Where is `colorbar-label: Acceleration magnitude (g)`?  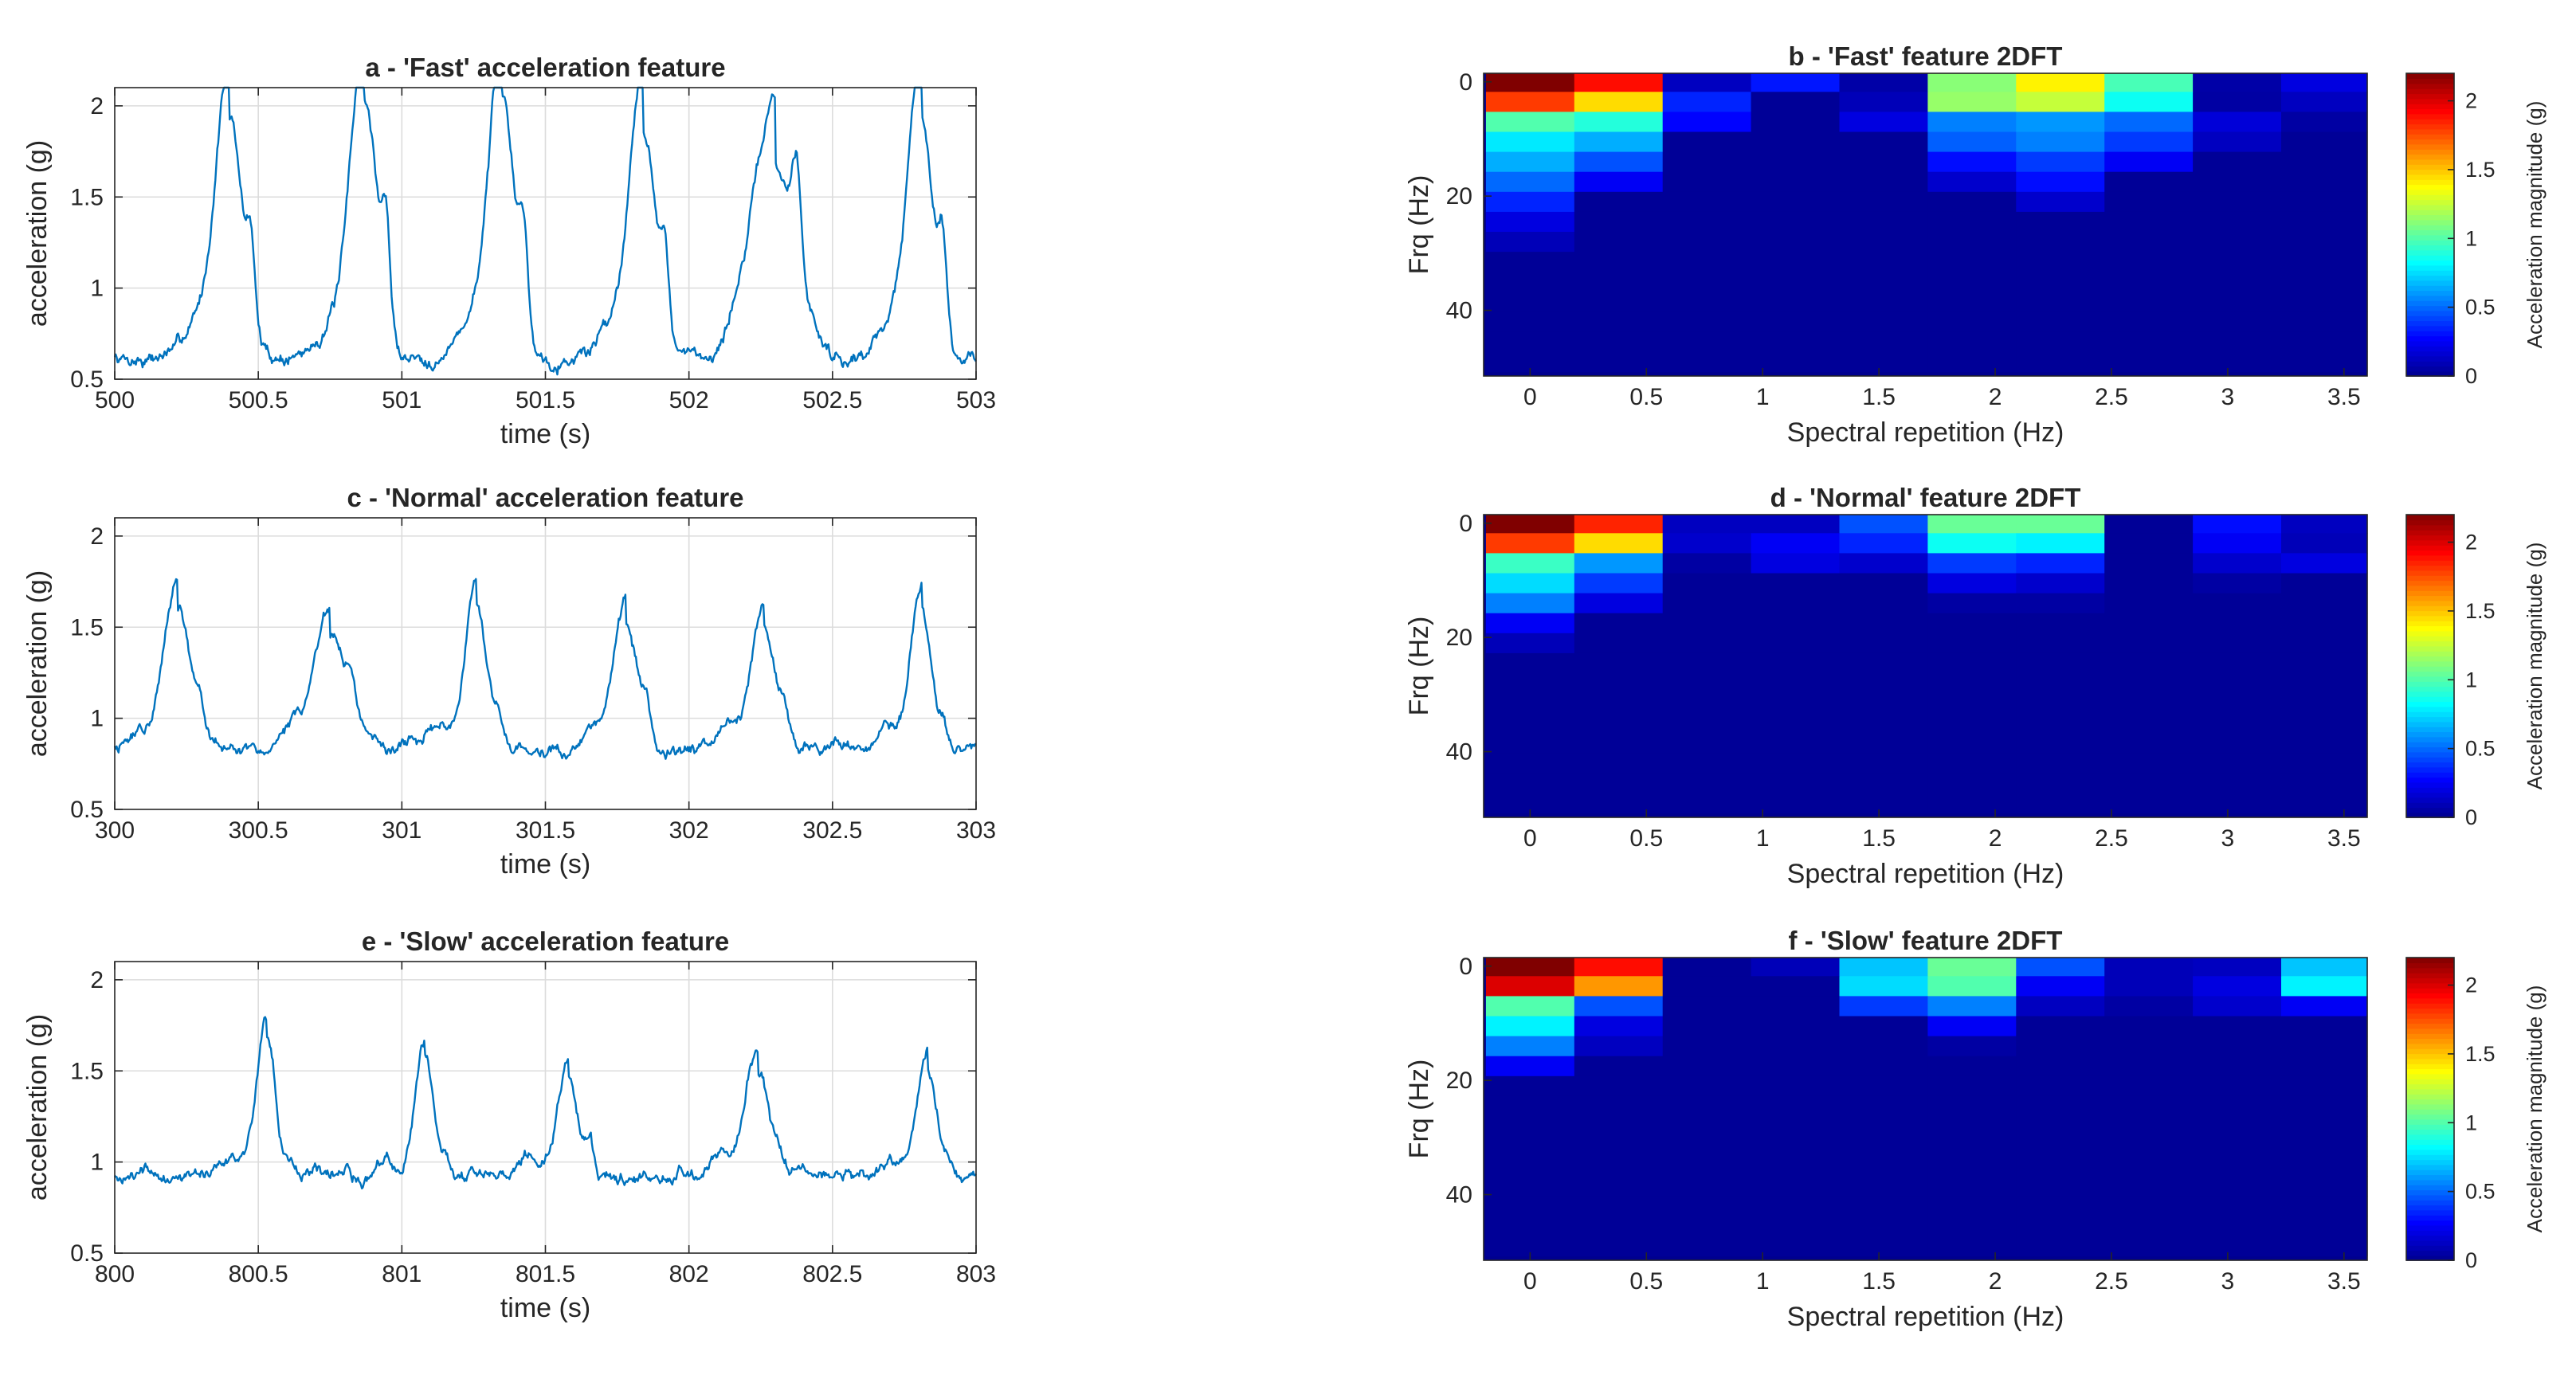 colorbar-label: Acceleration magnitude (g) is located at coordinates (2535, 1109).